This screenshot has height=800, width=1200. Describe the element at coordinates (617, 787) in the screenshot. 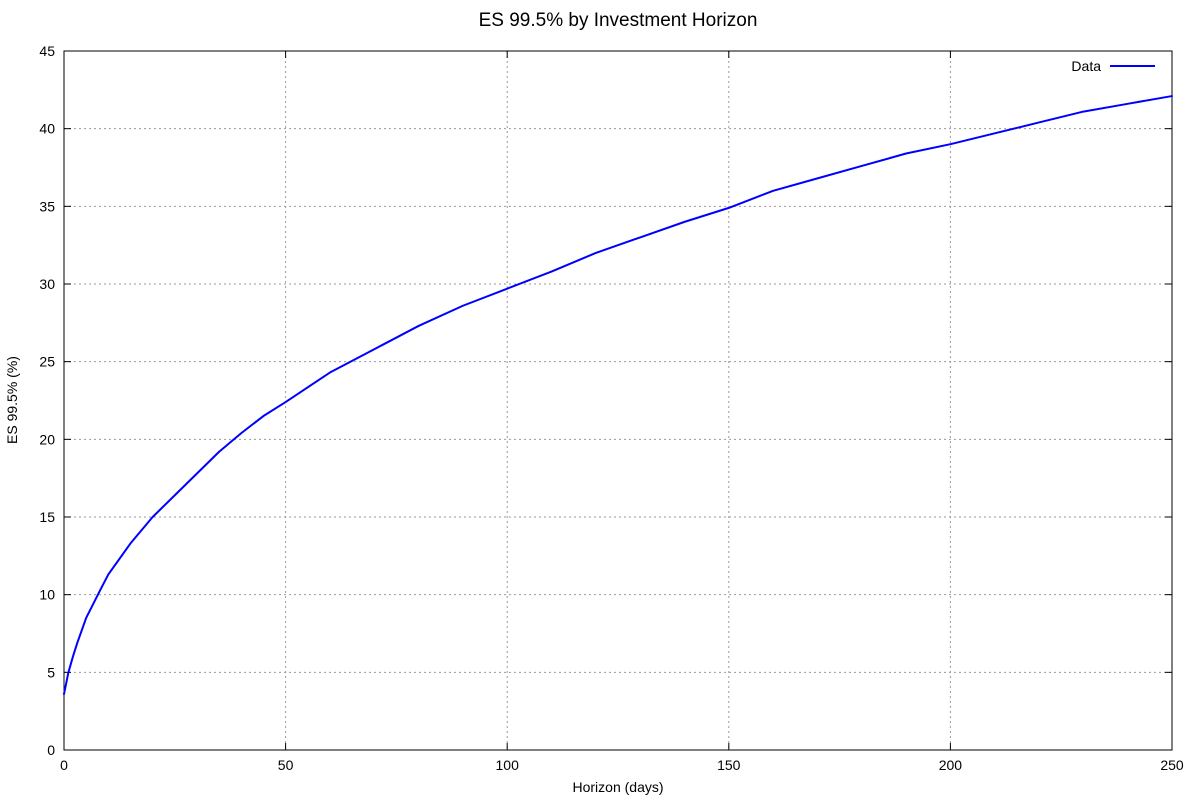

I see `x-axis-label: Horizon (days)` at that location.